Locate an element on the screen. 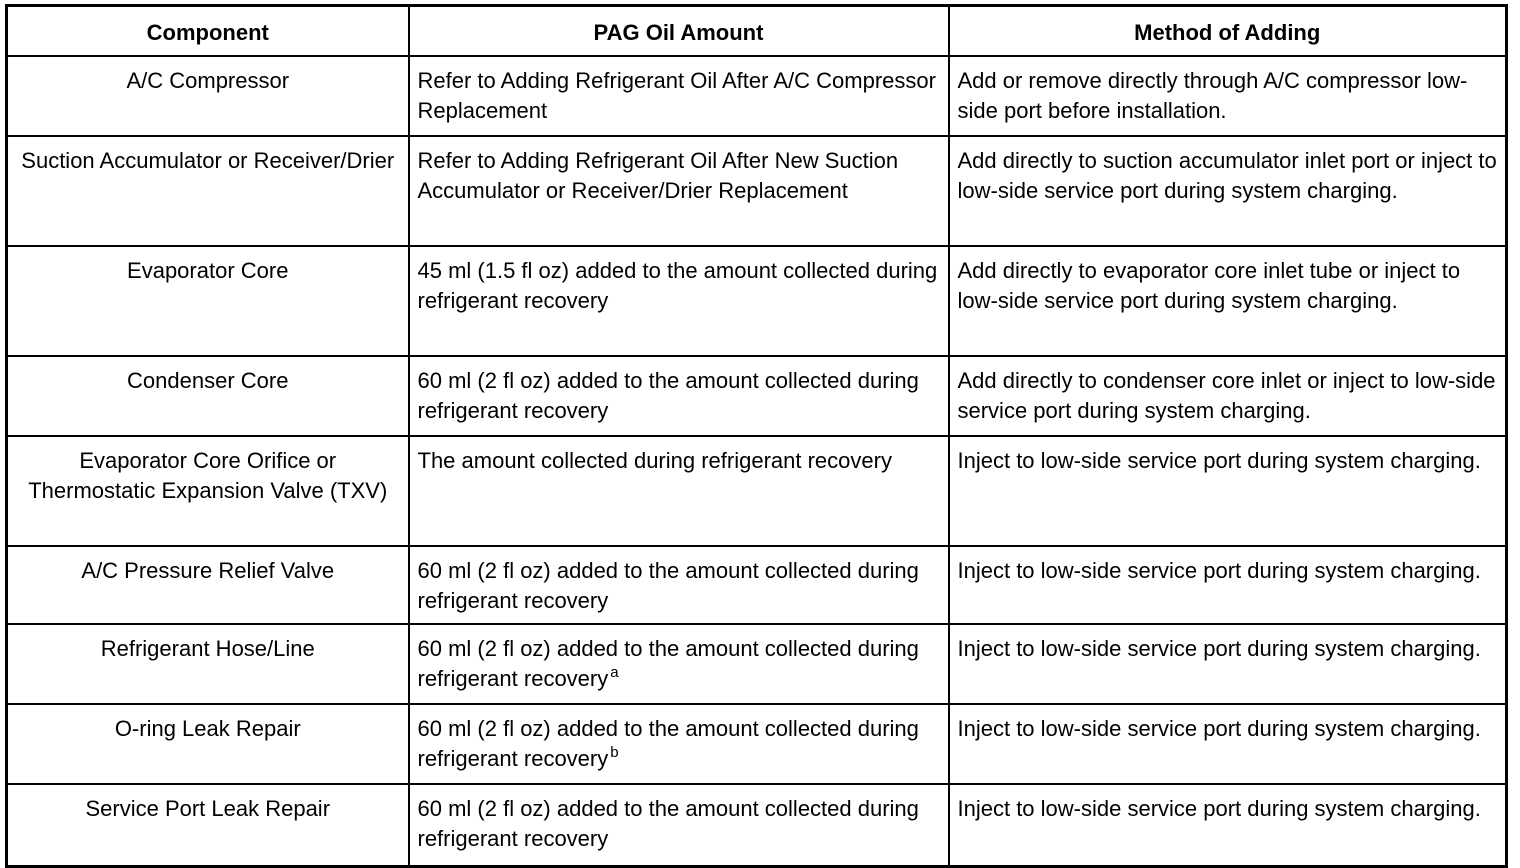  footnote-marker: b is located at coordinates (614, 752).